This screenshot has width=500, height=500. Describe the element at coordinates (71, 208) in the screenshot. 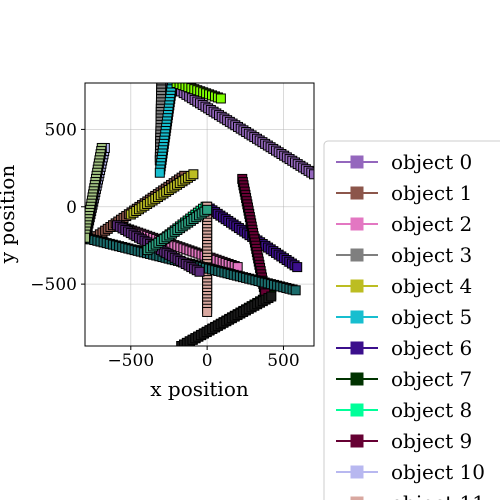

I see `y-tick-label: 0` at that location.